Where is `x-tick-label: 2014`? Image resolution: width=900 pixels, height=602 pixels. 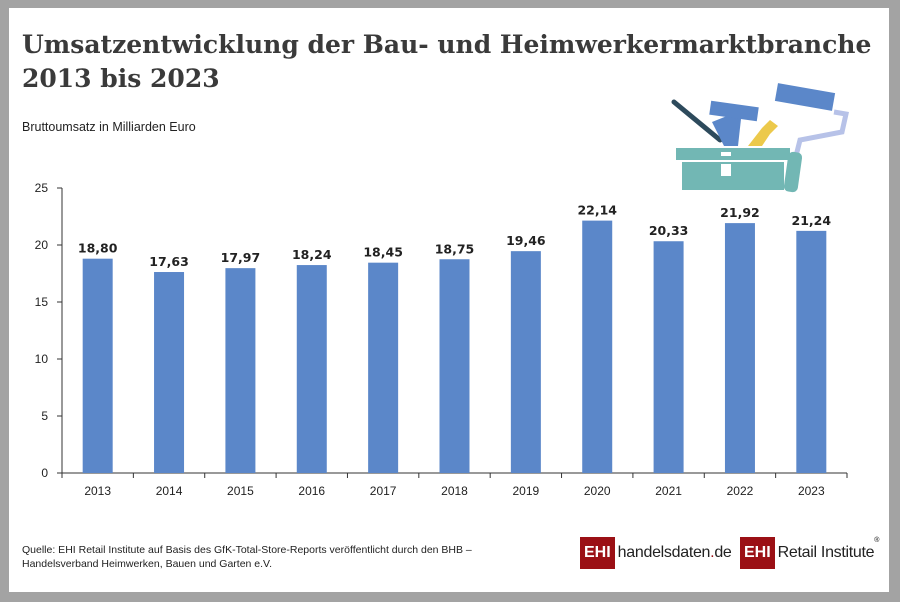
x-tick-label: 2014 is located at coordinates (169, 491).